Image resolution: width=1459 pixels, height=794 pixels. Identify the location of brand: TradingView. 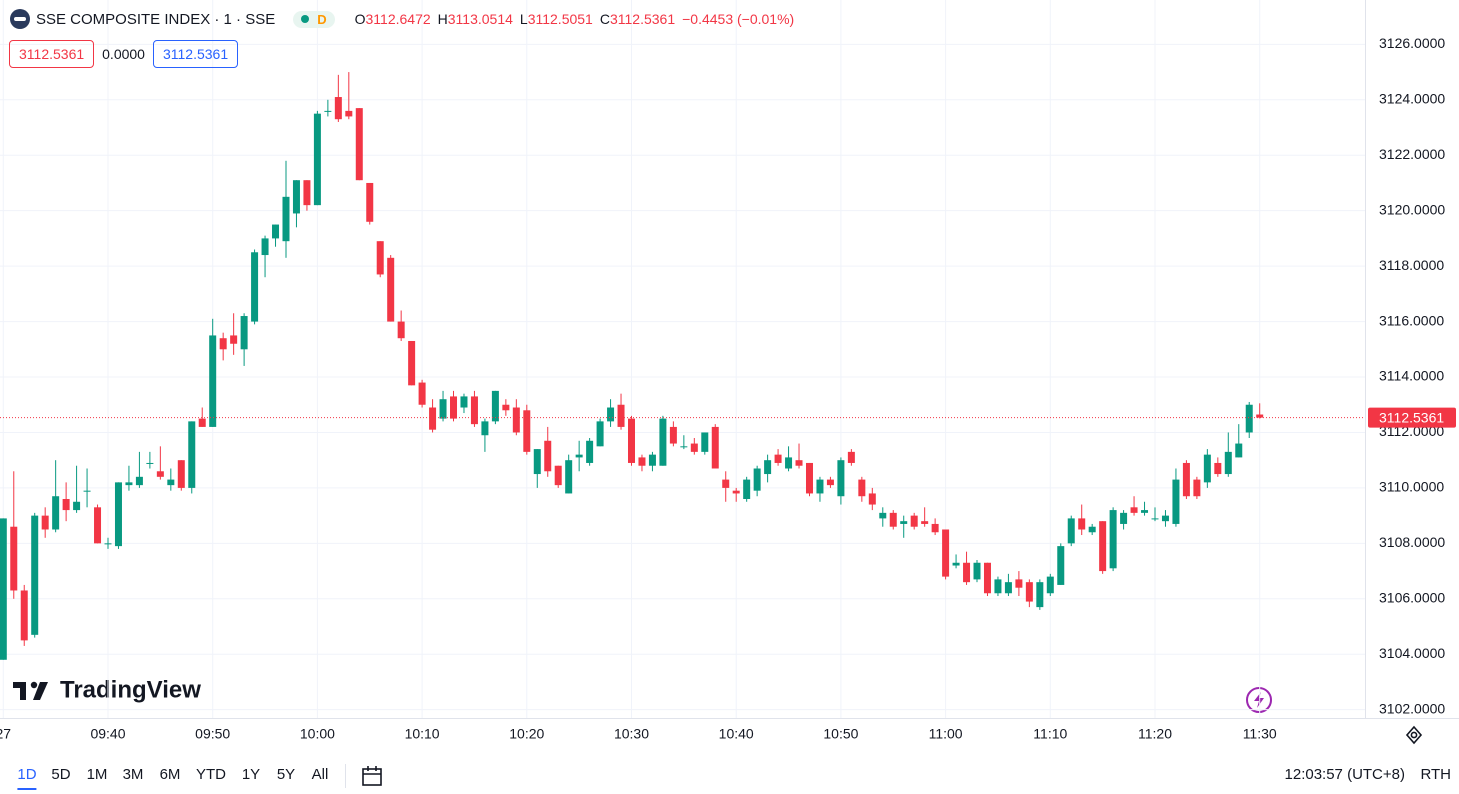
(130, 689).